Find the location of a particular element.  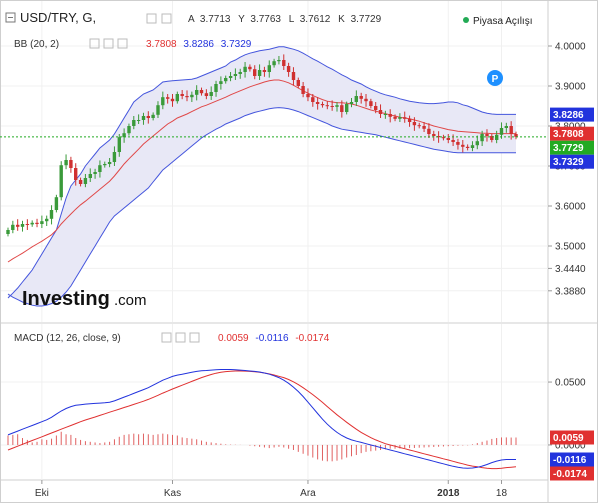

eye-icon is located at coordinates (151, 18).